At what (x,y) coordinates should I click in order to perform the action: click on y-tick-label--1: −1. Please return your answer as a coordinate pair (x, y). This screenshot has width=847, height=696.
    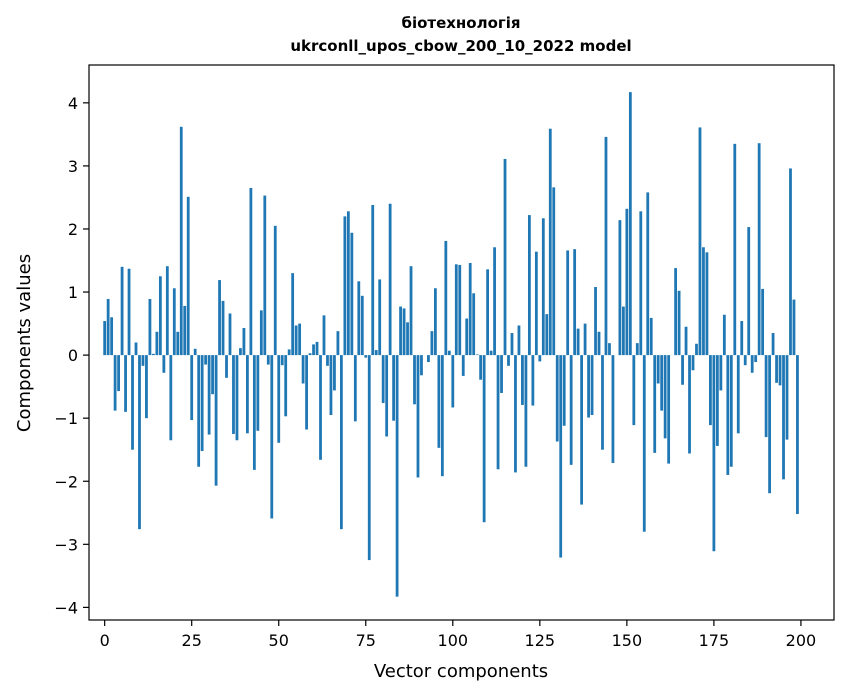
    Looking at the image, I should click on (66, 418).